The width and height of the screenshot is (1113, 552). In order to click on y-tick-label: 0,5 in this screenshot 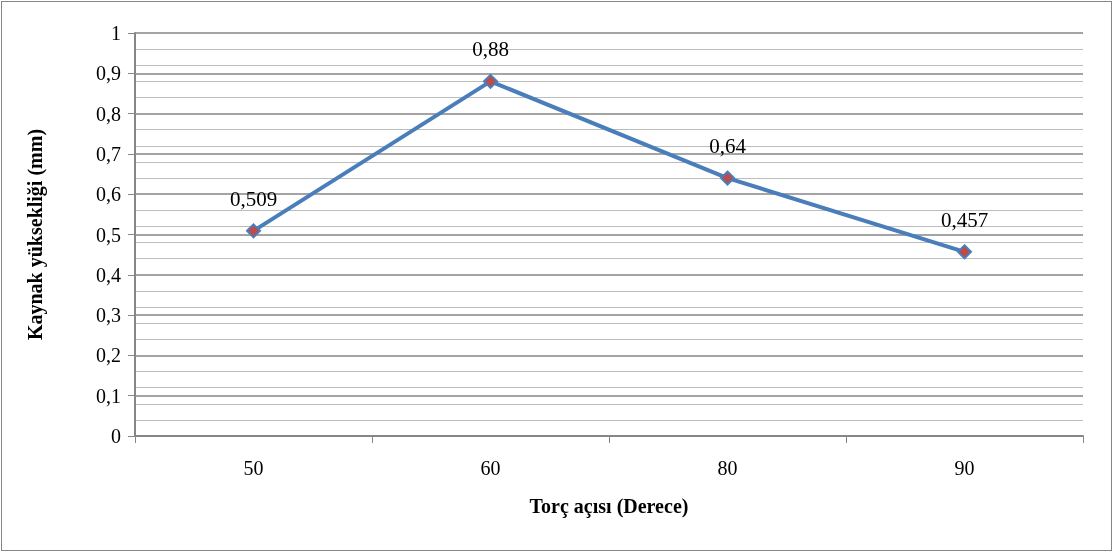, I will do `click(108, 234)`.